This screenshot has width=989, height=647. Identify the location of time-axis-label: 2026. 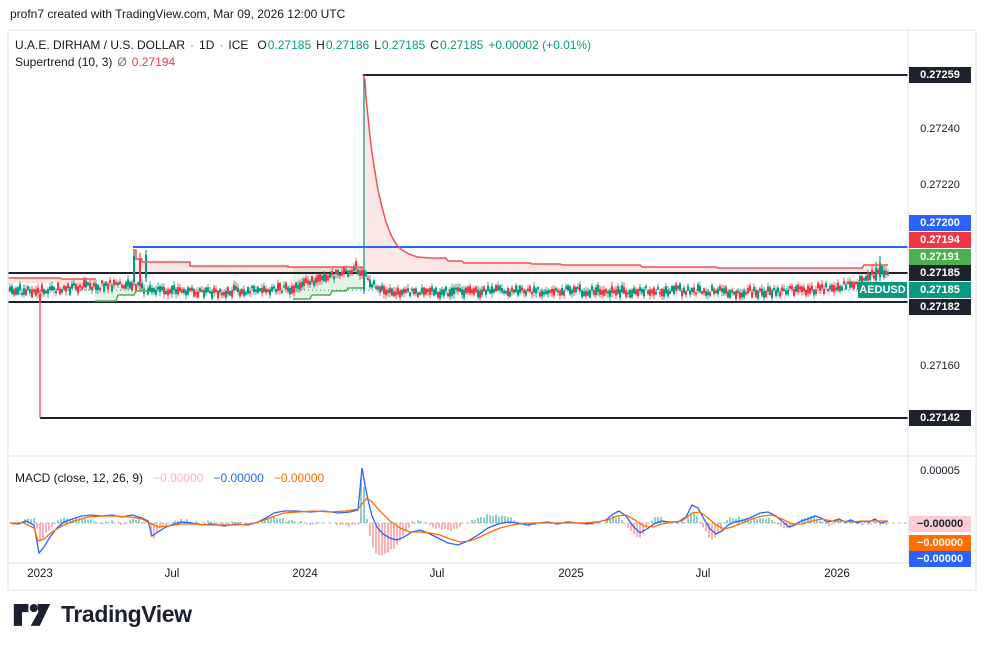
(837, 574).